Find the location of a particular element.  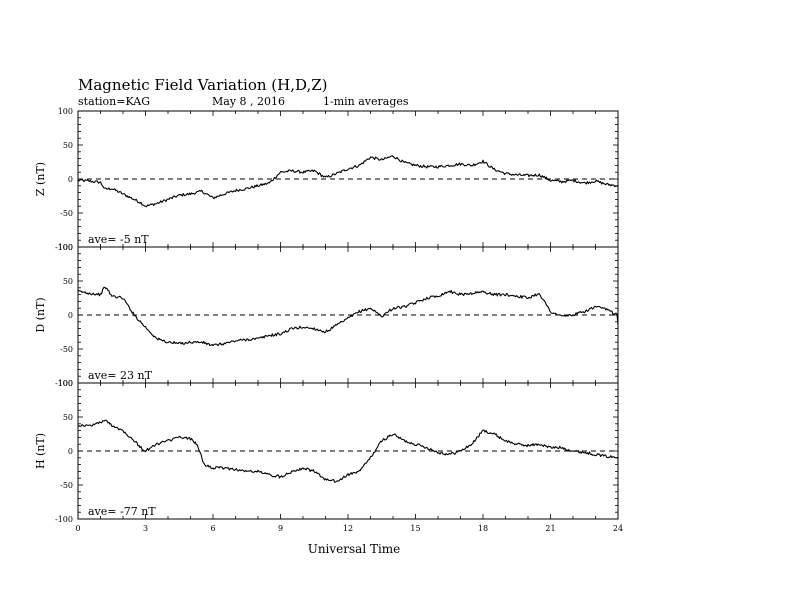

x-tick-label: 6 is located at coordinates (212, 528).